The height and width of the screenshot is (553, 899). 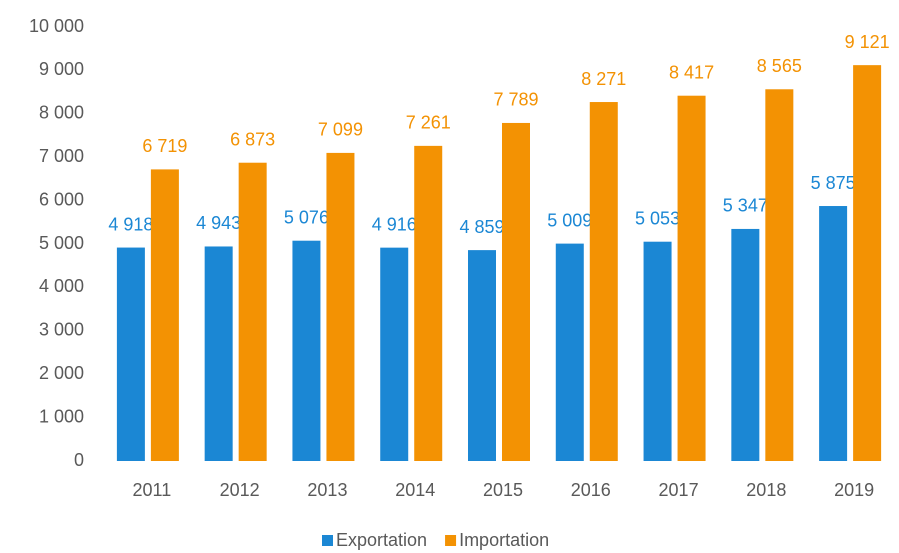 What do you see at coordinates (657, 218) in the screenshot?
I see `data-label: 5 053` at bounding box center [657, 218].